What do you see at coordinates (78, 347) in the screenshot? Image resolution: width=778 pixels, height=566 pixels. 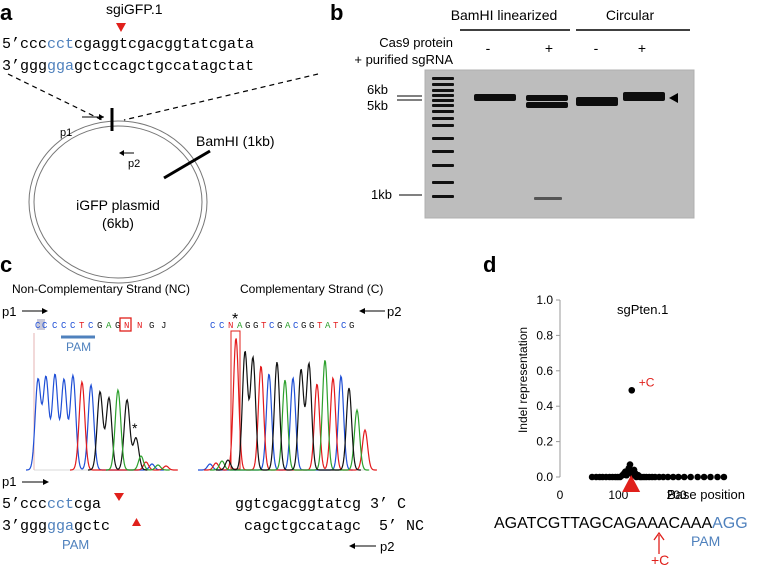 I see `pam-label-chrom: PAM` at bounding box center [78, 347].